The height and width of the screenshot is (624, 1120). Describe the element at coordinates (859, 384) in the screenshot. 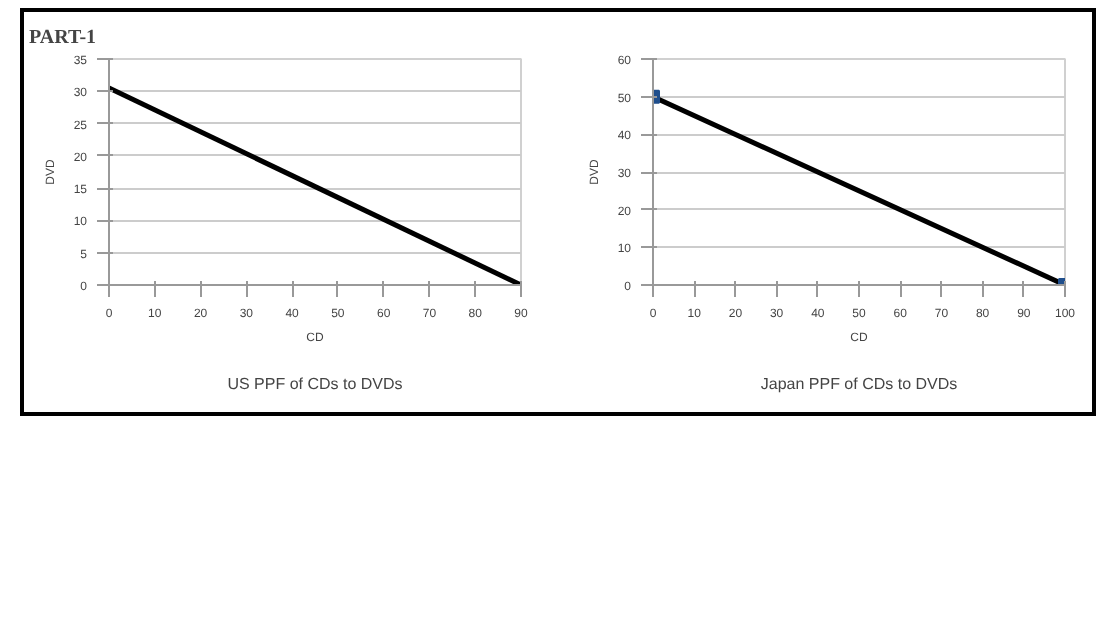

I see `text: Japan PPF of CDs to DVDs` at that location.